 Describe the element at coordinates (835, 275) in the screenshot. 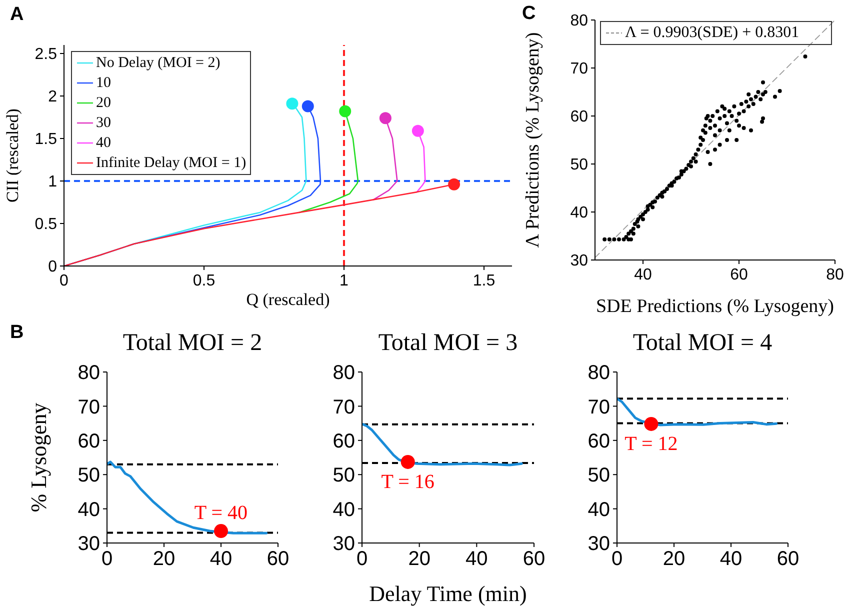

I see `x-tick-label: 80` at that location.